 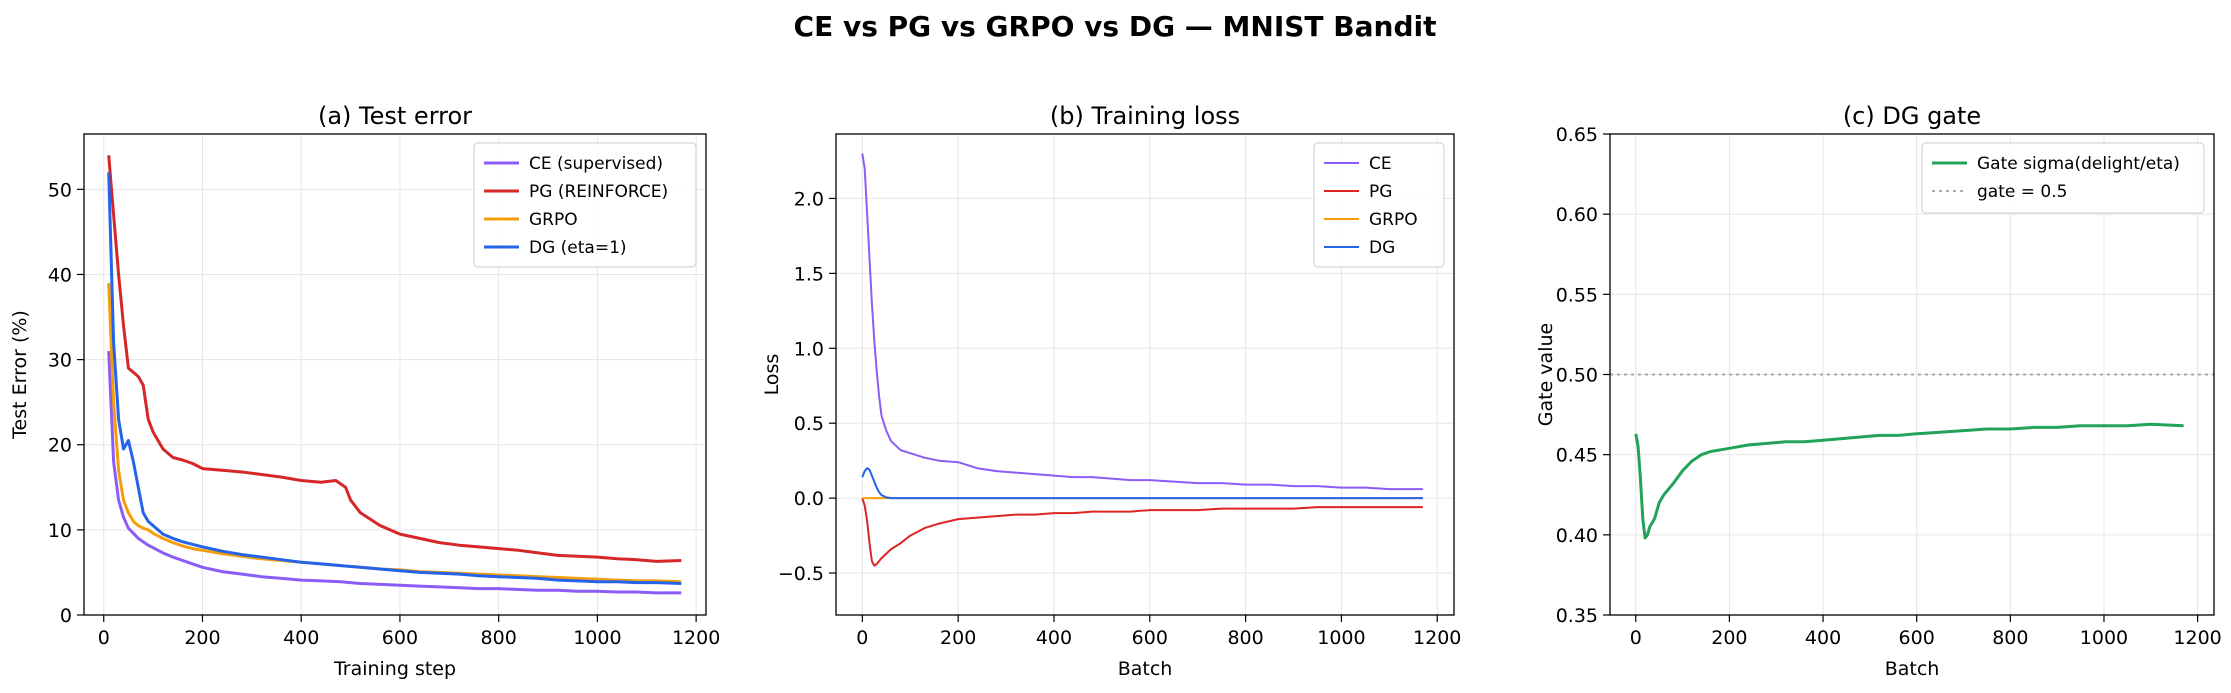 What do you see at coordinates (2078, 164) in the screenshot?
I see `legend-label: Gate sigma(delight/eta)` at bounding box center [2078, 164].